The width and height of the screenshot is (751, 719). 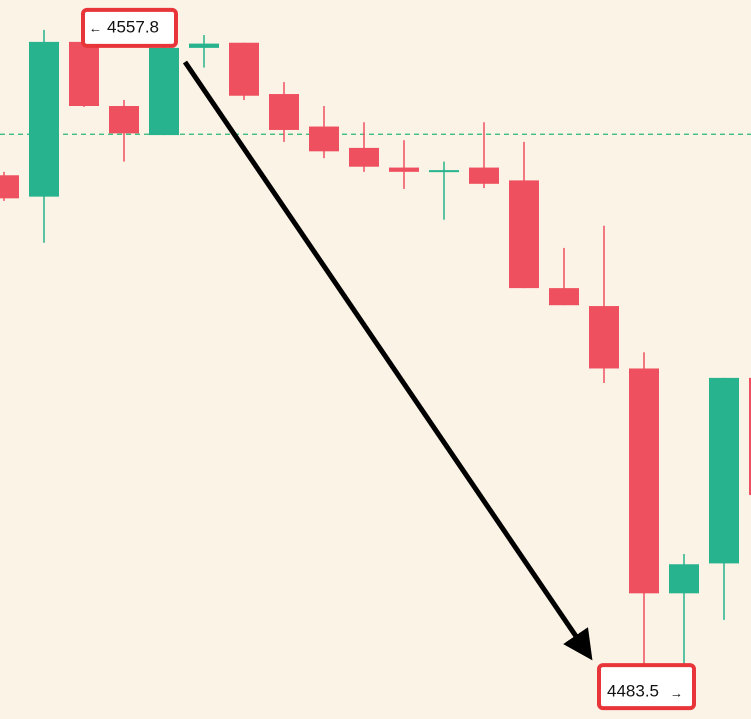 I want to click on low-label-box, so click(x=646, y=687).